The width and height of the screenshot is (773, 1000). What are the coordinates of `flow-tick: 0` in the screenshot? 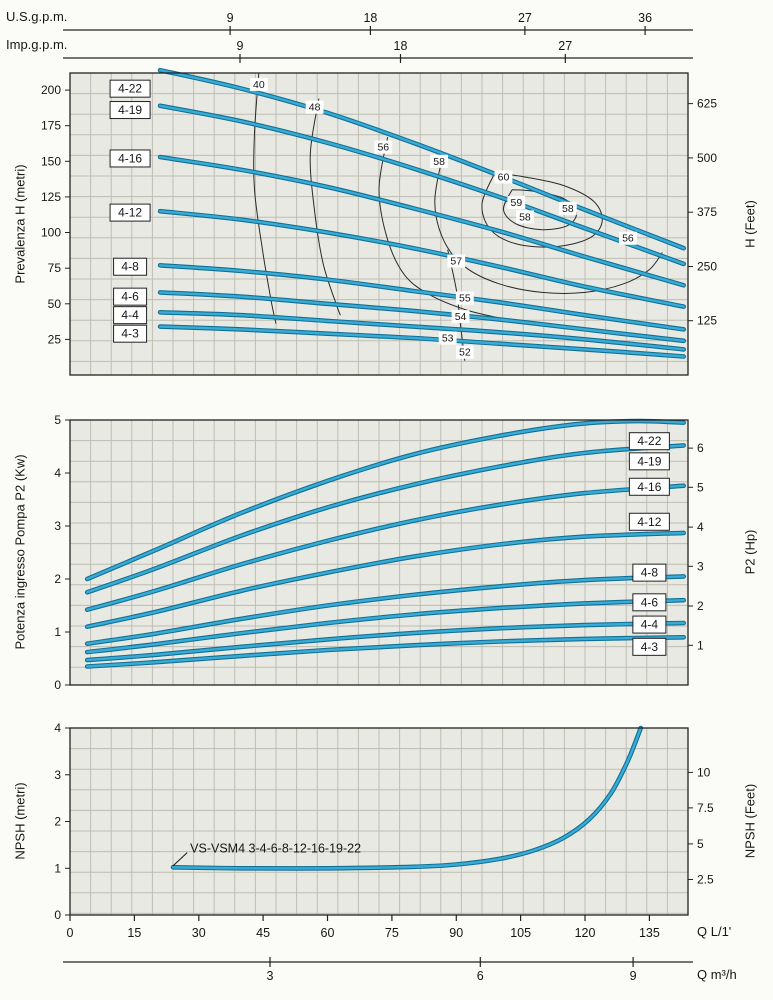 It's located at (70, 933).